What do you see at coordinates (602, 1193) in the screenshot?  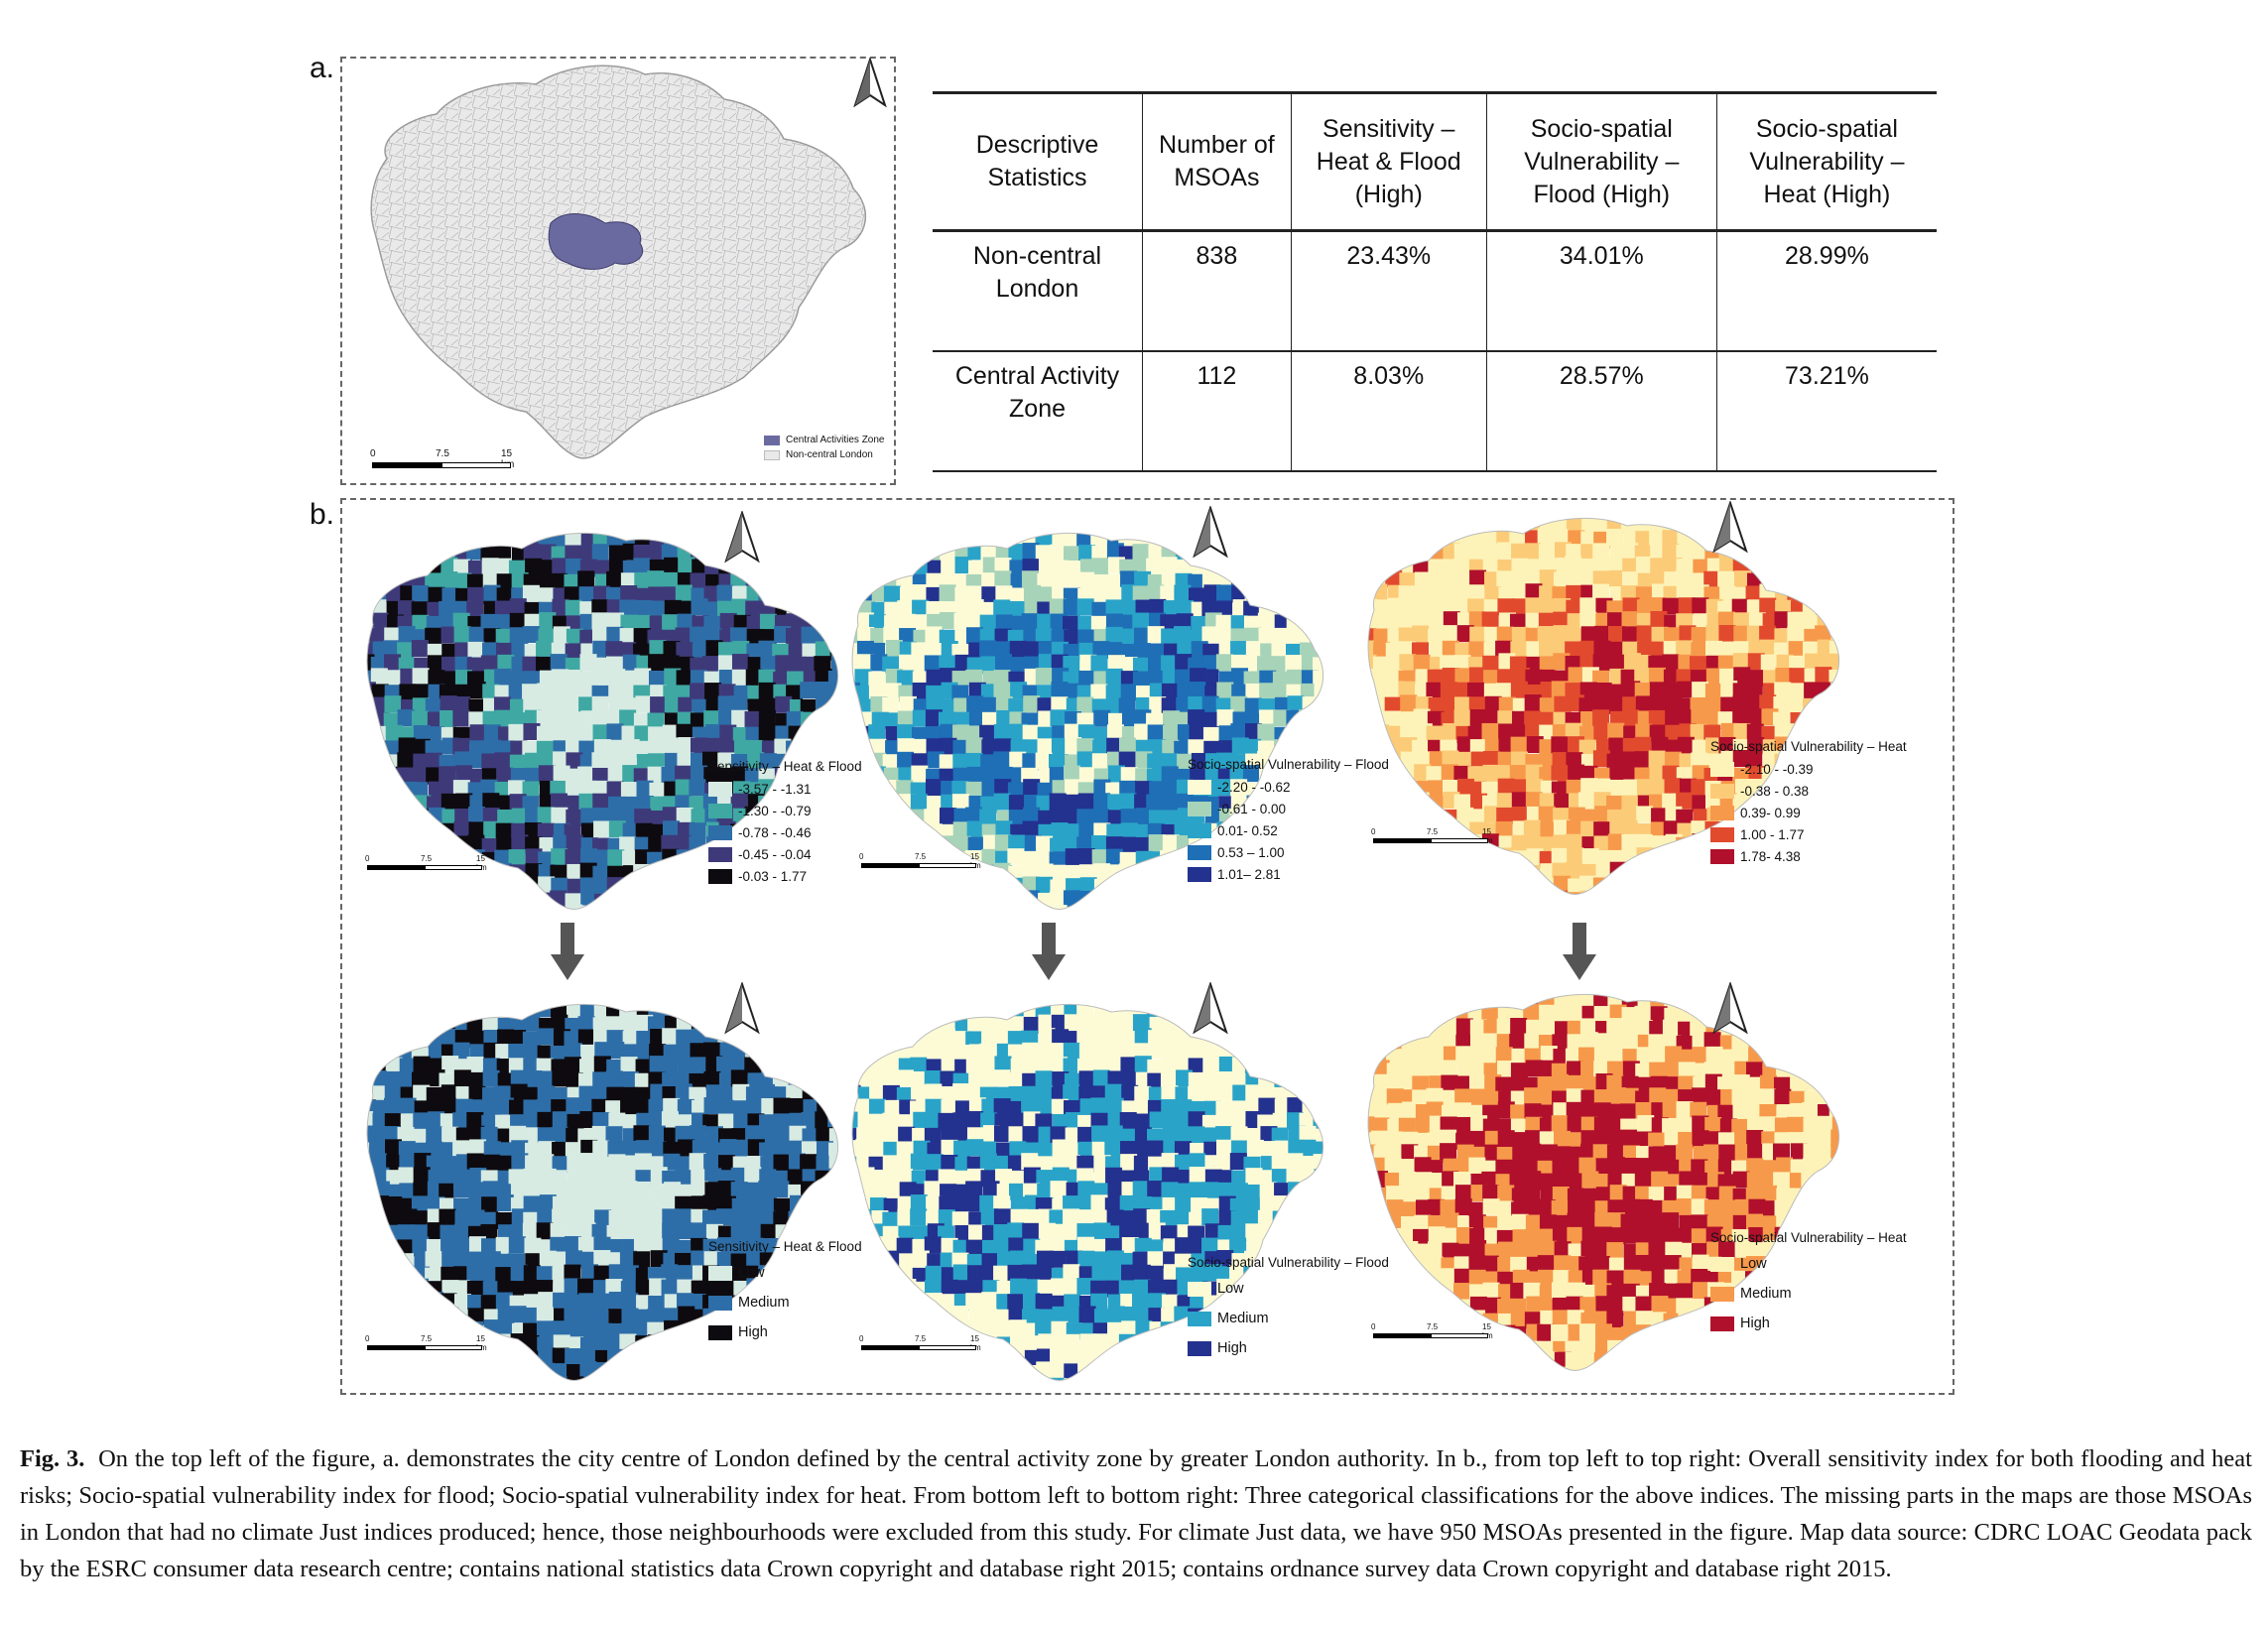 I see `map-outline` at bounding box center [602, 1193].